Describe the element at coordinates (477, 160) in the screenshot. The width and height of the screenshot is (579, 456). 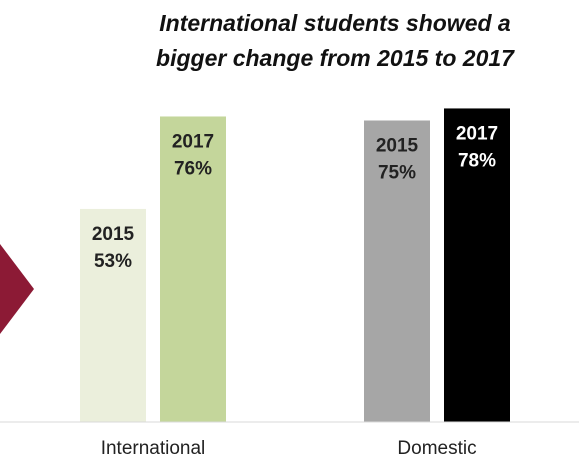
I see `bar-label-value: 78%` at that location.